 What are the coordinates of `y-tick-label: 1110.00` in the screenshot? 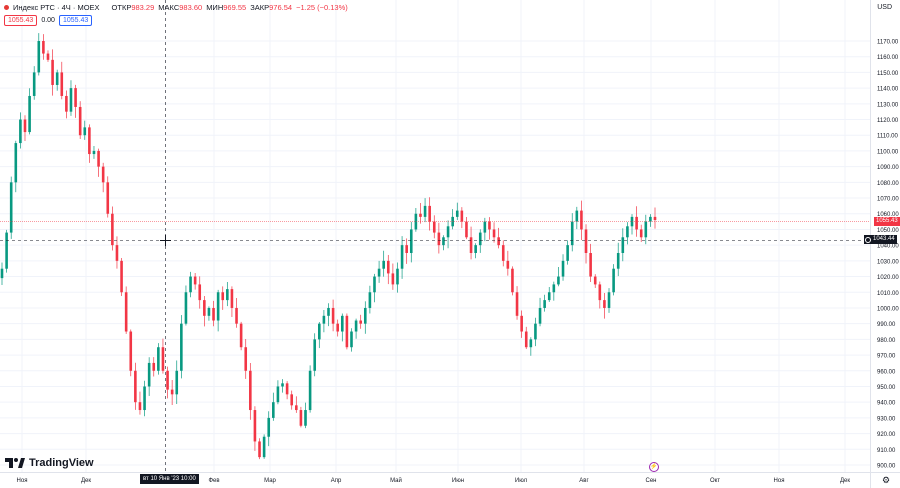 It's located at (887, 137).